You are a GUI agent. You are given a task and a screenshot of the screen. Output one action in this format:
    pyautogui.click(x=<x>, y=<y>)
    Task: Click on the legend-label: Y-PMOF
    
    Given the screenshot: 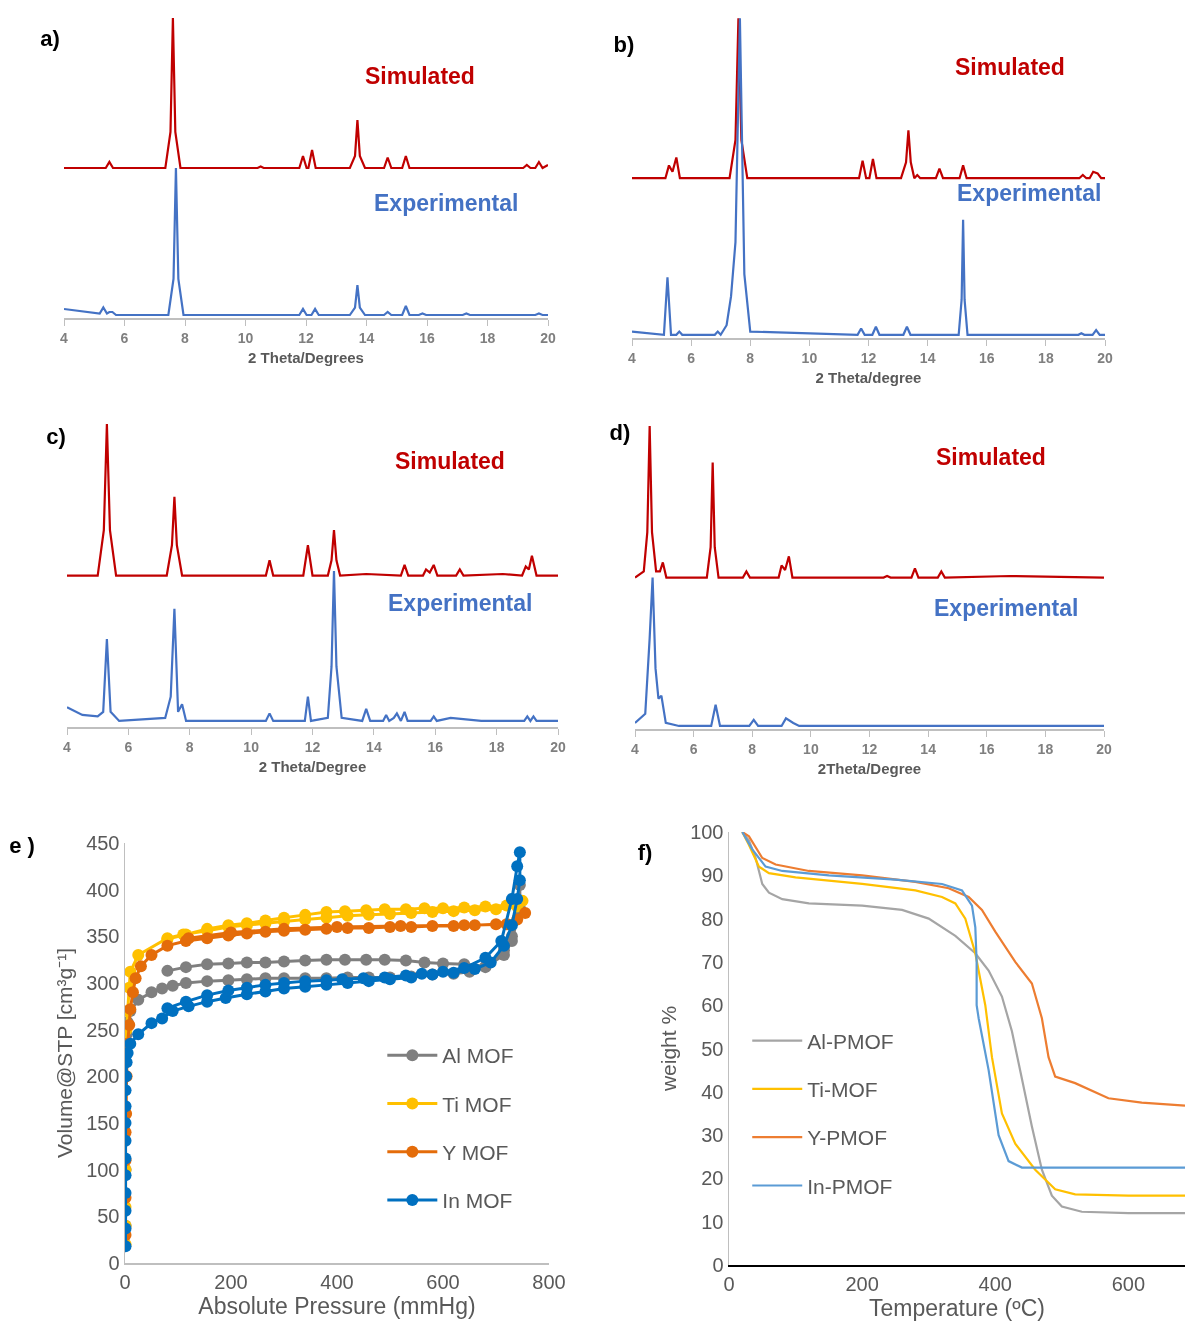 What is the action you would take?
    pyautogui.click(x=847, y=1138)
    